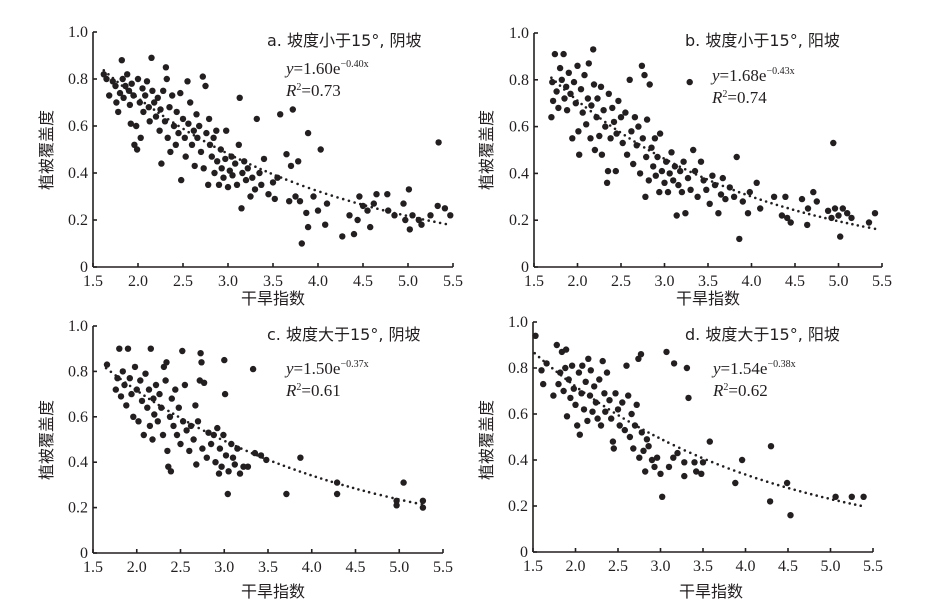  What do you see at coordinates (740, 390) in the screenshot?
I see `r-squared: R2=0.62` at bounding box center [740, 390].